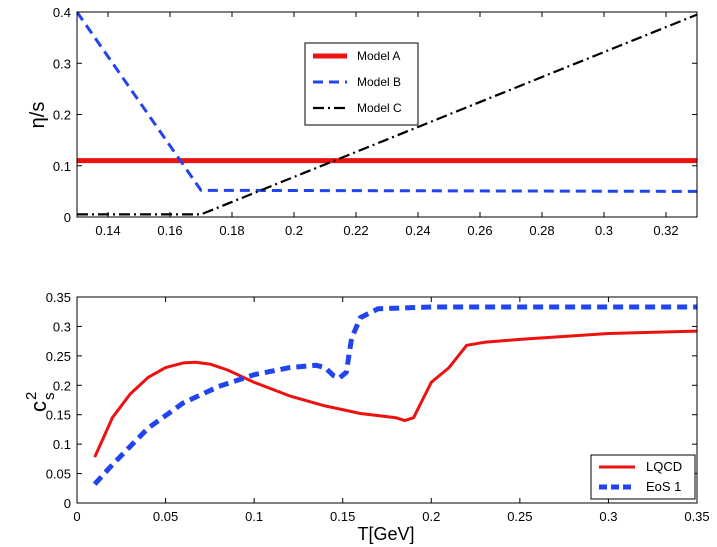  Describe the element at coordinates (49, 397) in the screenshot. I see `y-axis-label-subscript: s` at that location.